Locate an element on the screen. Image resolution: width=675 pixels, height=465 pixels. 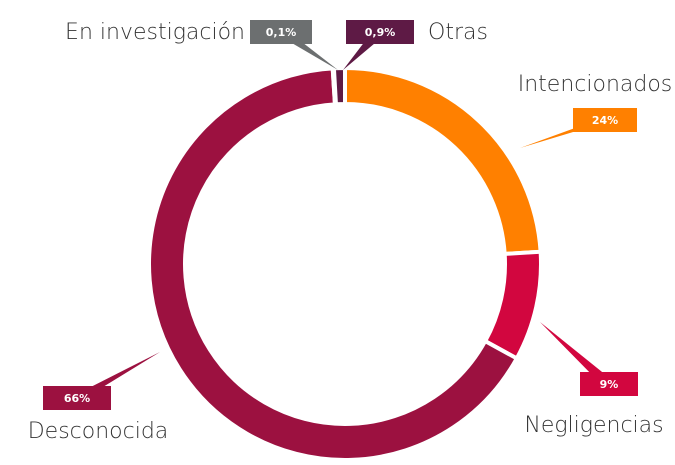
pointer is located at coordinates (578, 353).